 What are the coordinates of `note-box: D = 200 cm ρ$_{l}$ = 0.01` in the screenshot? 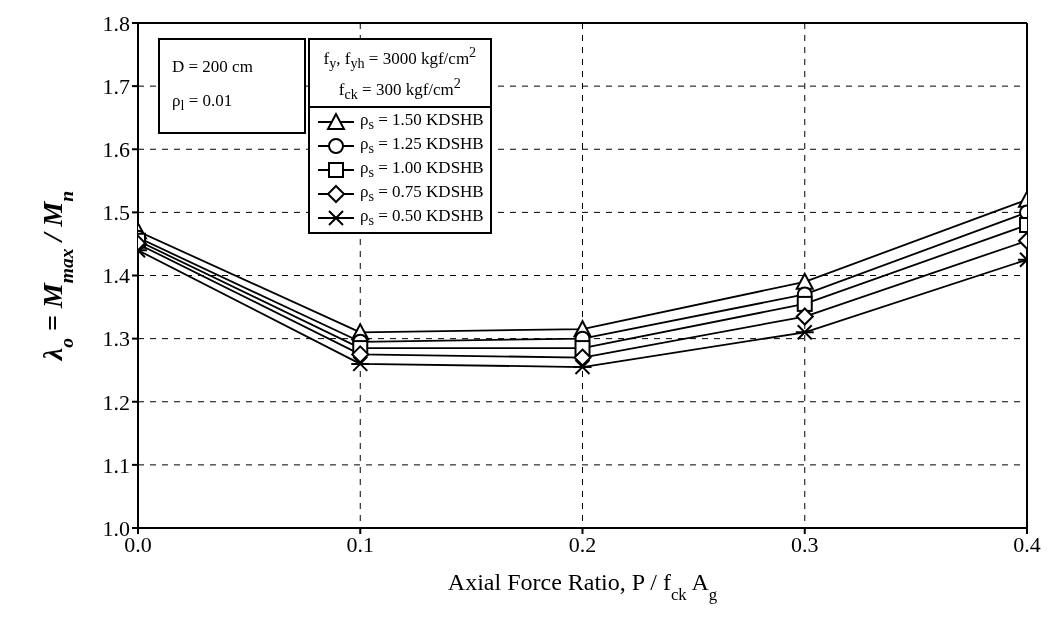 It's located at (232, 86).